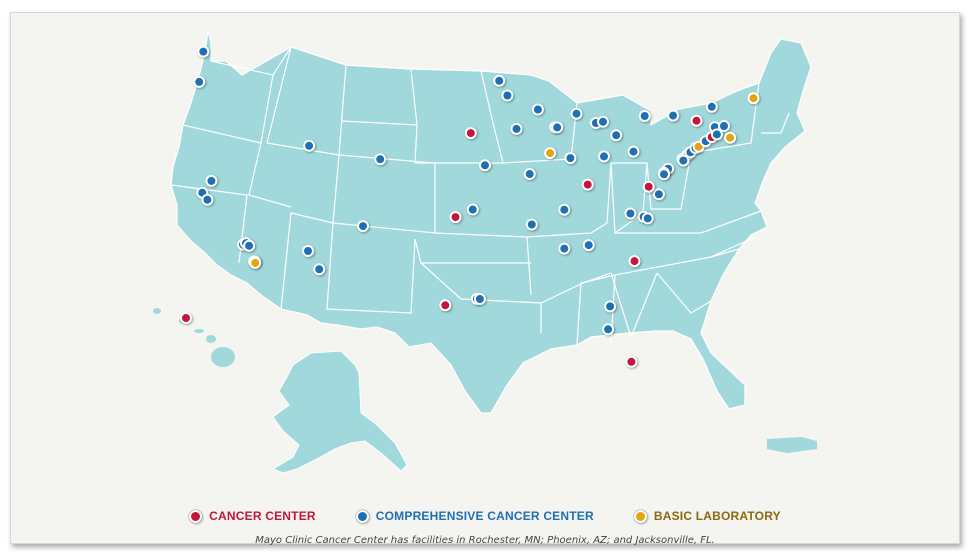  I want to click on legend-item-basic-lab: BASIC LABORATORY, so click(707, 516).